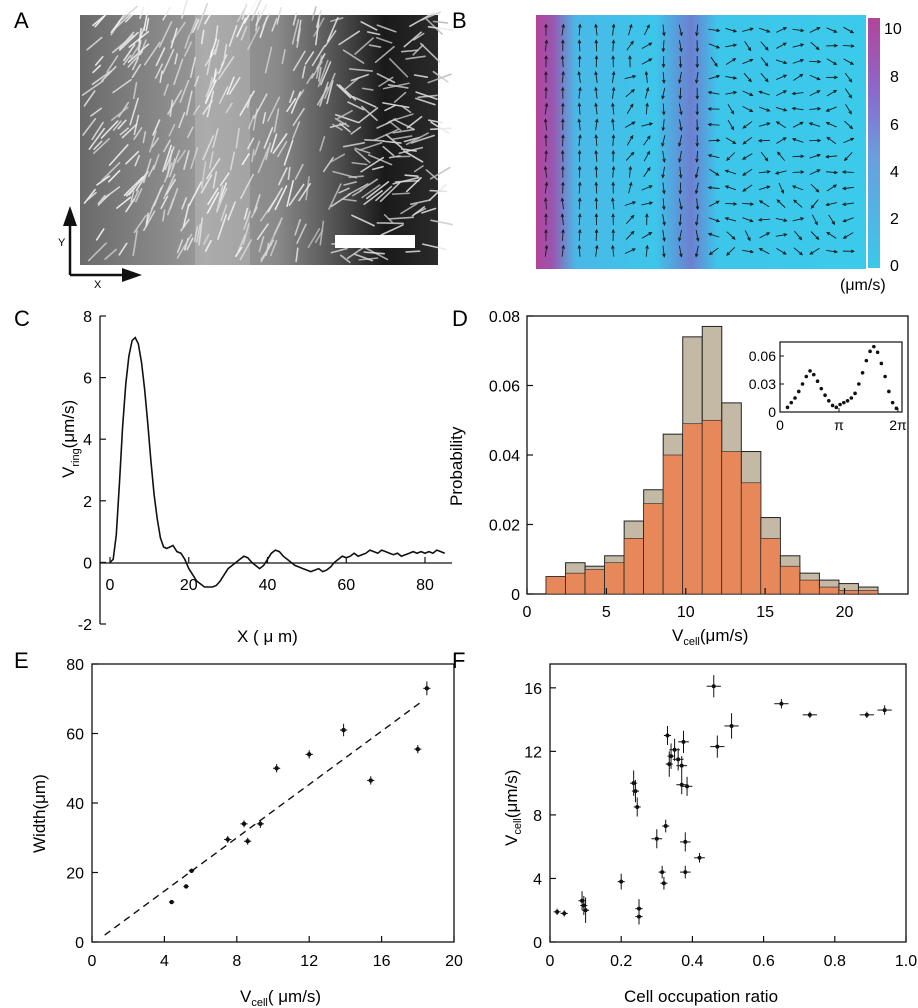 Image resolution: width=918 pixels, height=1008 pixels. I want to click on cb-tick-10: 10, so click(893, 29).